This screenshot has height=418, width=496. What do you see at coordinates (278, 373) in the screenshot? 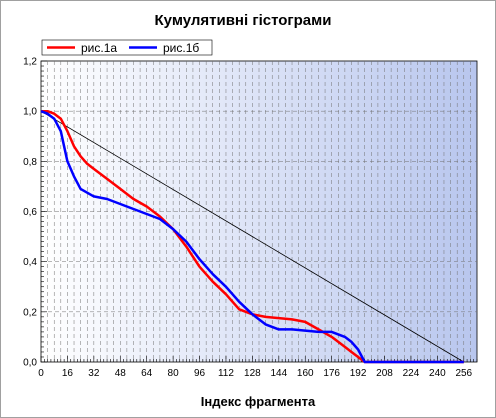
I see `x-tick-label: 144` at bounding box center [278, 373].